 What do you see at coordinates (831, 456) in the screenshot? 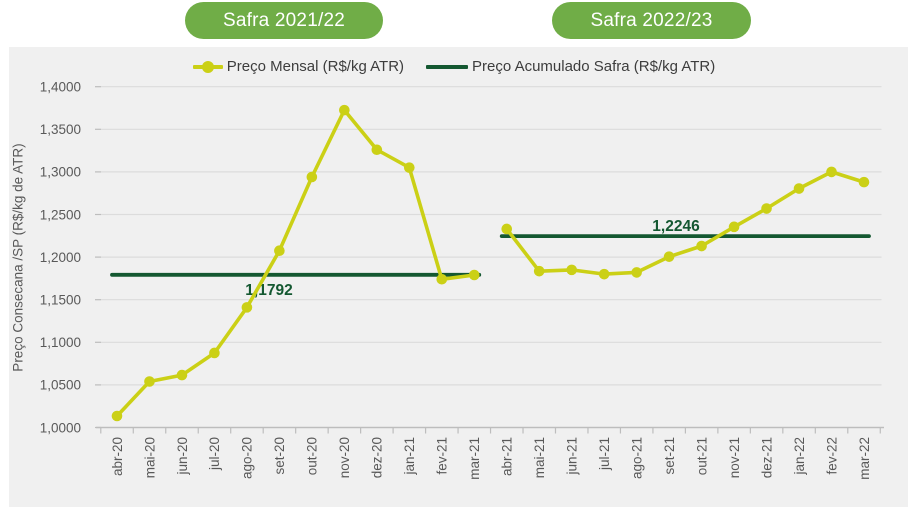
I see `x-tick-label: fev-22` at bounding box center [831, 456].